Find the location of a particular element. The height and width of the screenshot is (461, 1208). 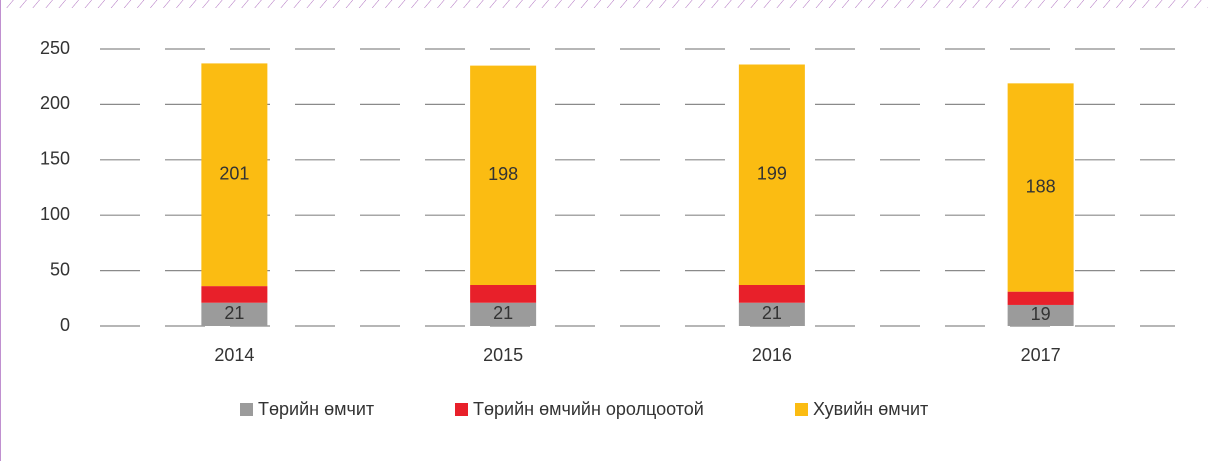

legend-label: Төрийн өмчийн оролцоотой is located at coordinates (588, 409).